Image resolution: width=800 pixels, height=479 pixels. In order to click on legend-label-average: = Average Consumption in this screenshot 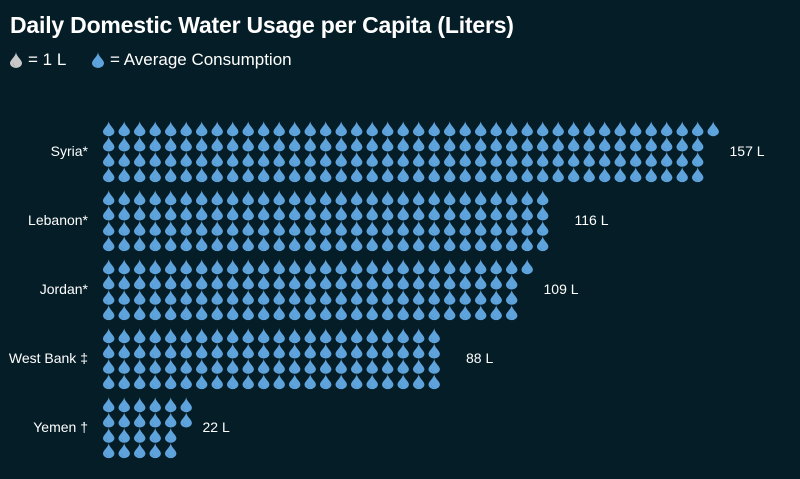, I will do `click(201, 59)`.